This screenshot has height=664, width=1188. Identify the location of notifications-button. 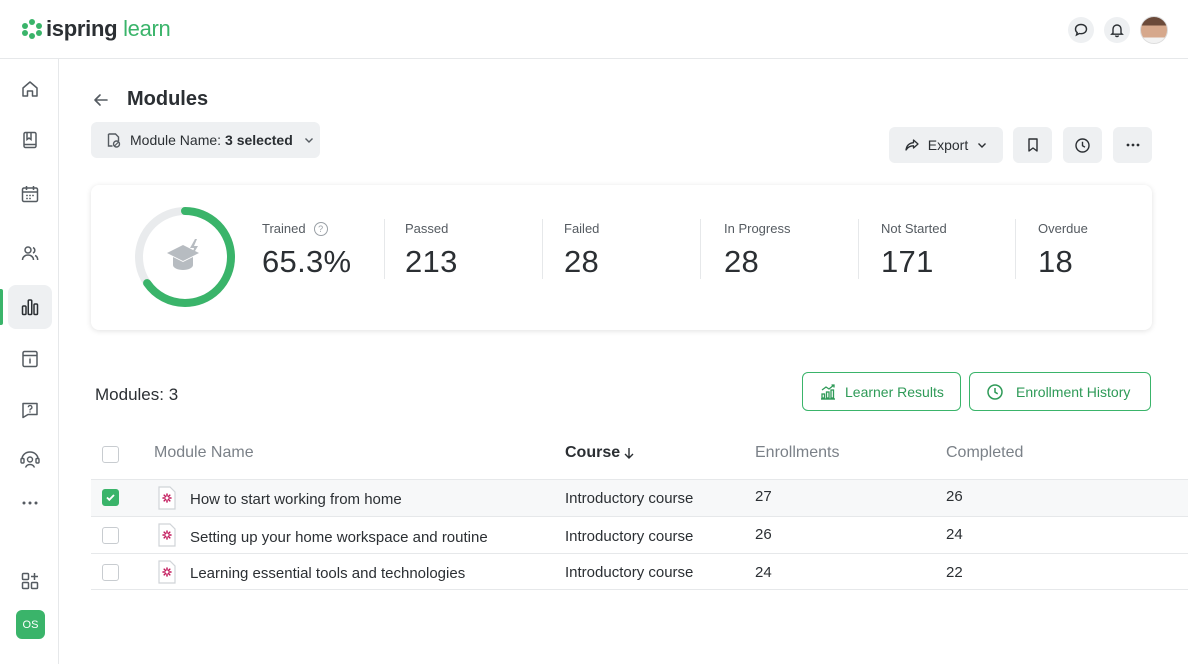
(1117, 30).